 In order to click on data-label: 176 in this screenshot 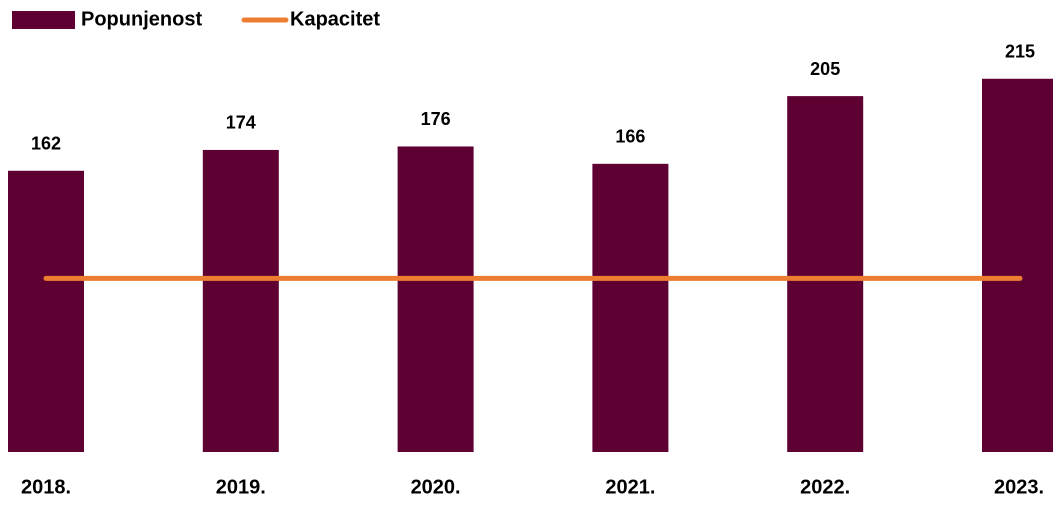, I will do `click(436, 119)`.